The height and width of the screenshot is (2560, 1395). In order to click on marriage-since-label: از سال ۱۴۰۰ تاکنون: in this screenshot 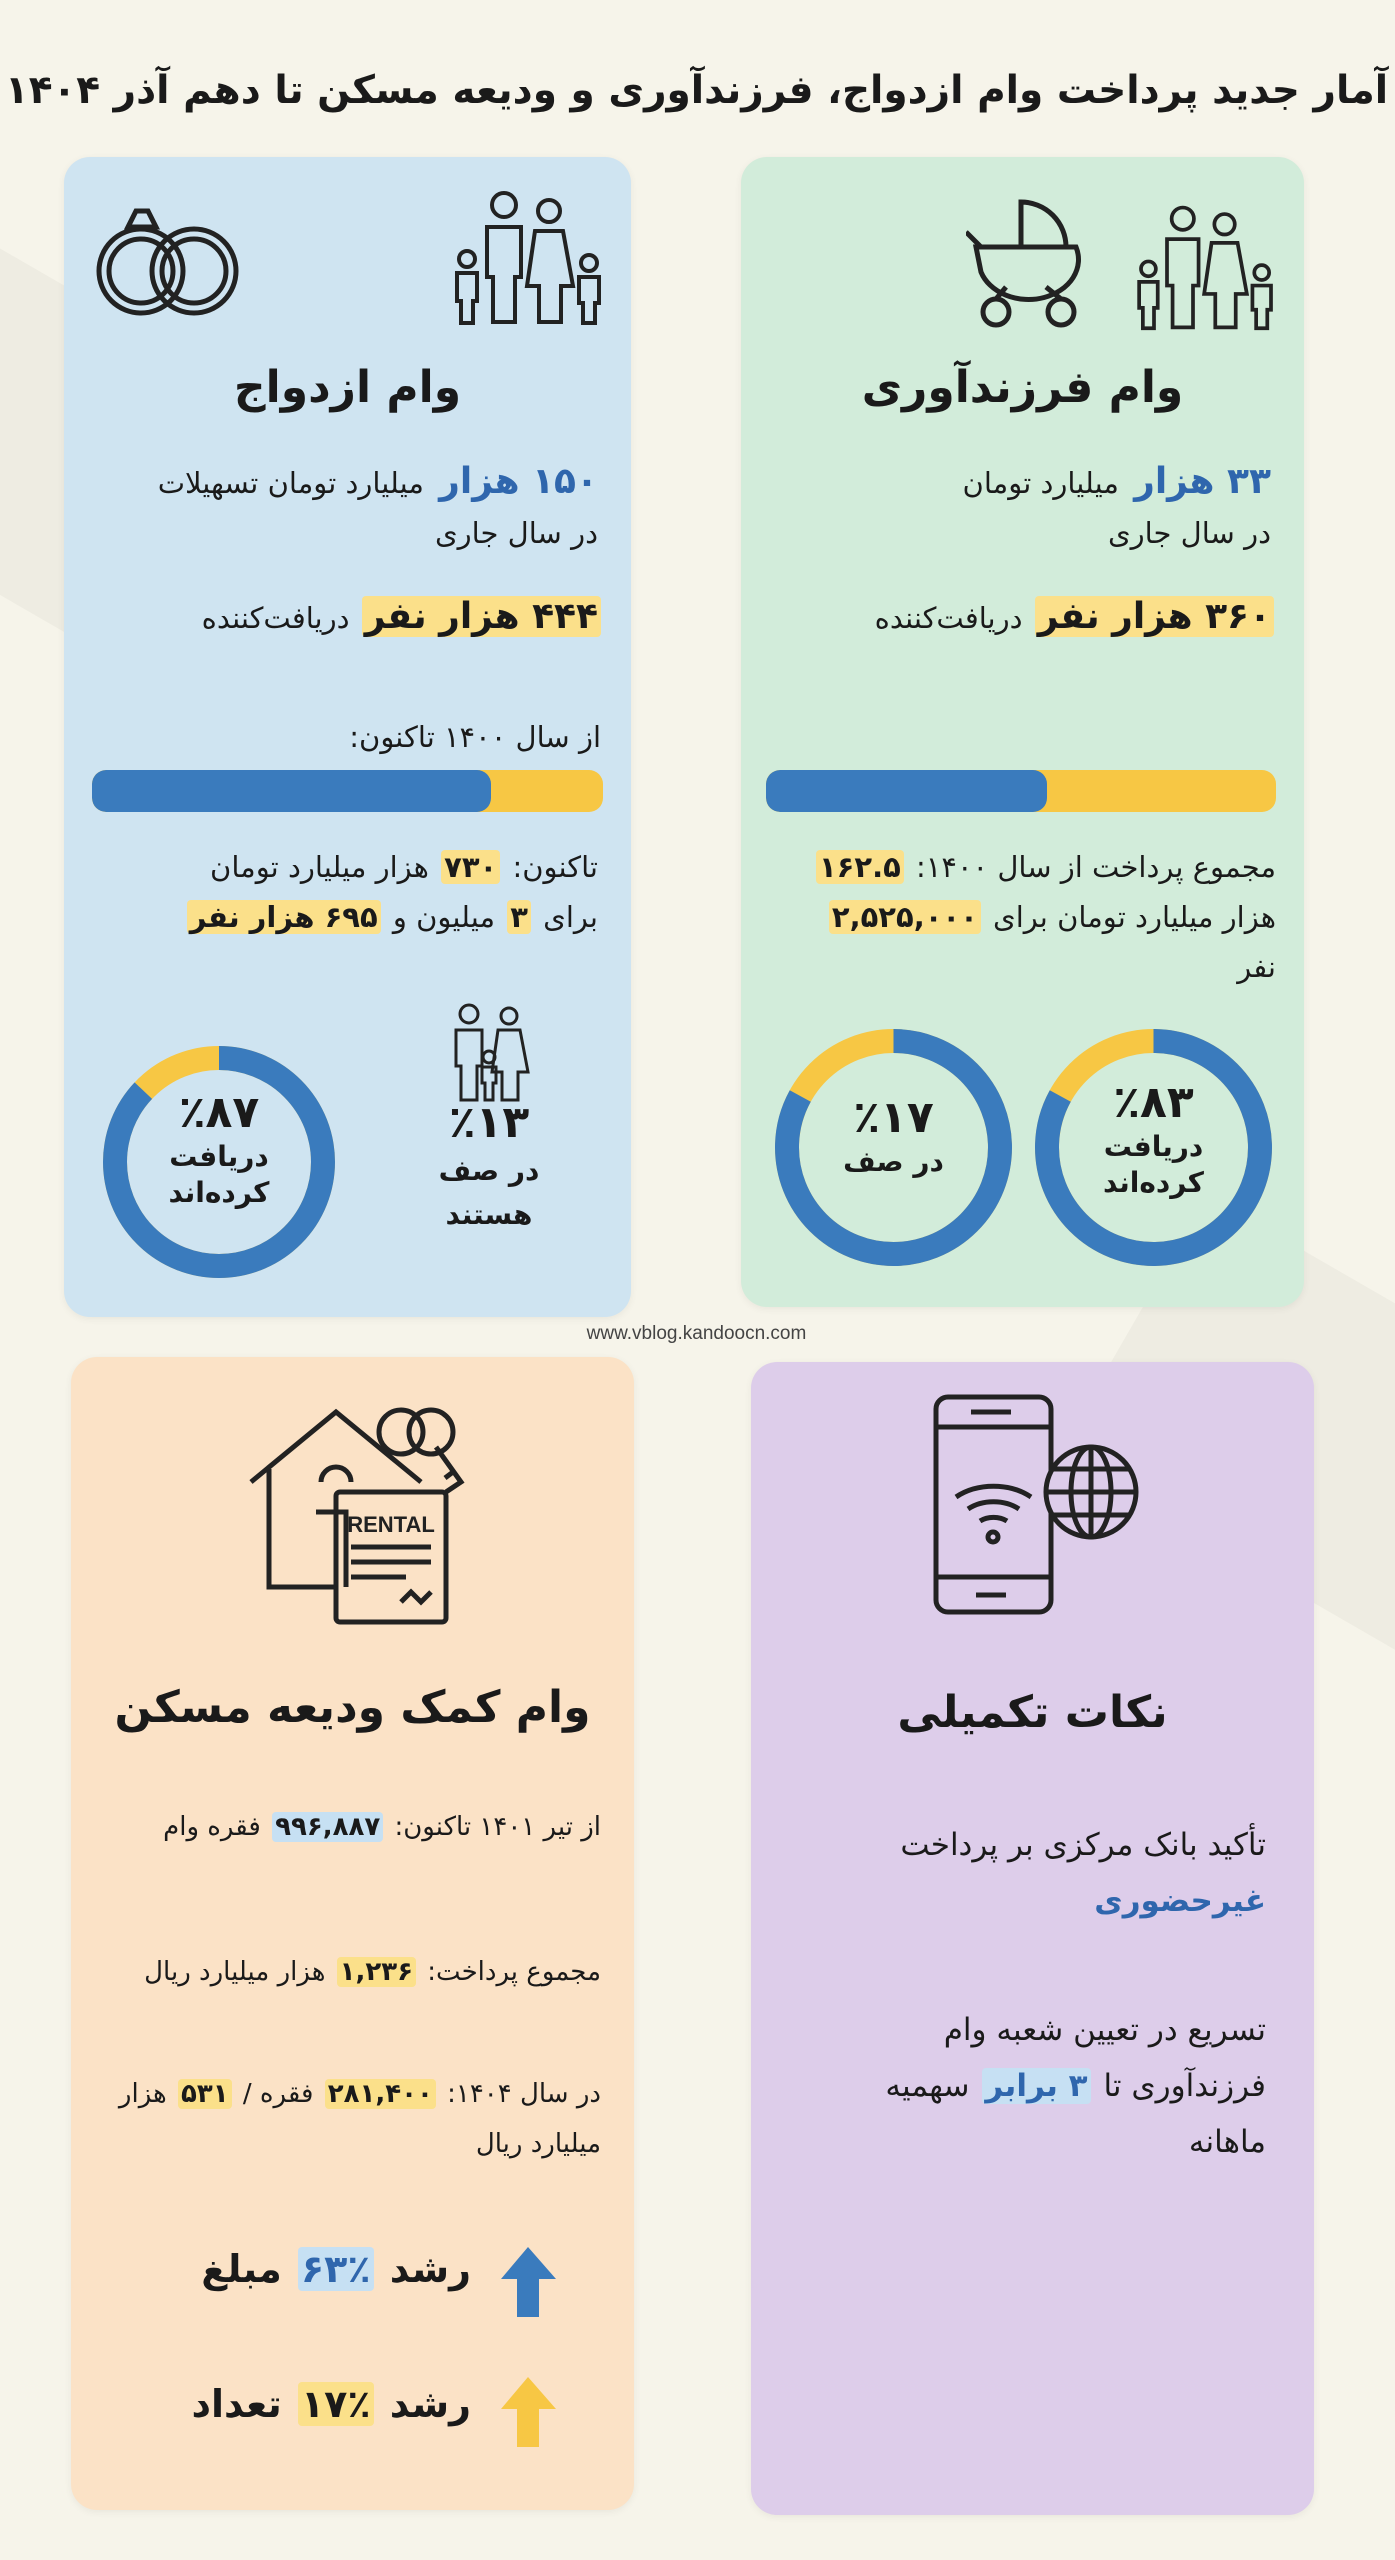, I will do `click(476, 737)`.